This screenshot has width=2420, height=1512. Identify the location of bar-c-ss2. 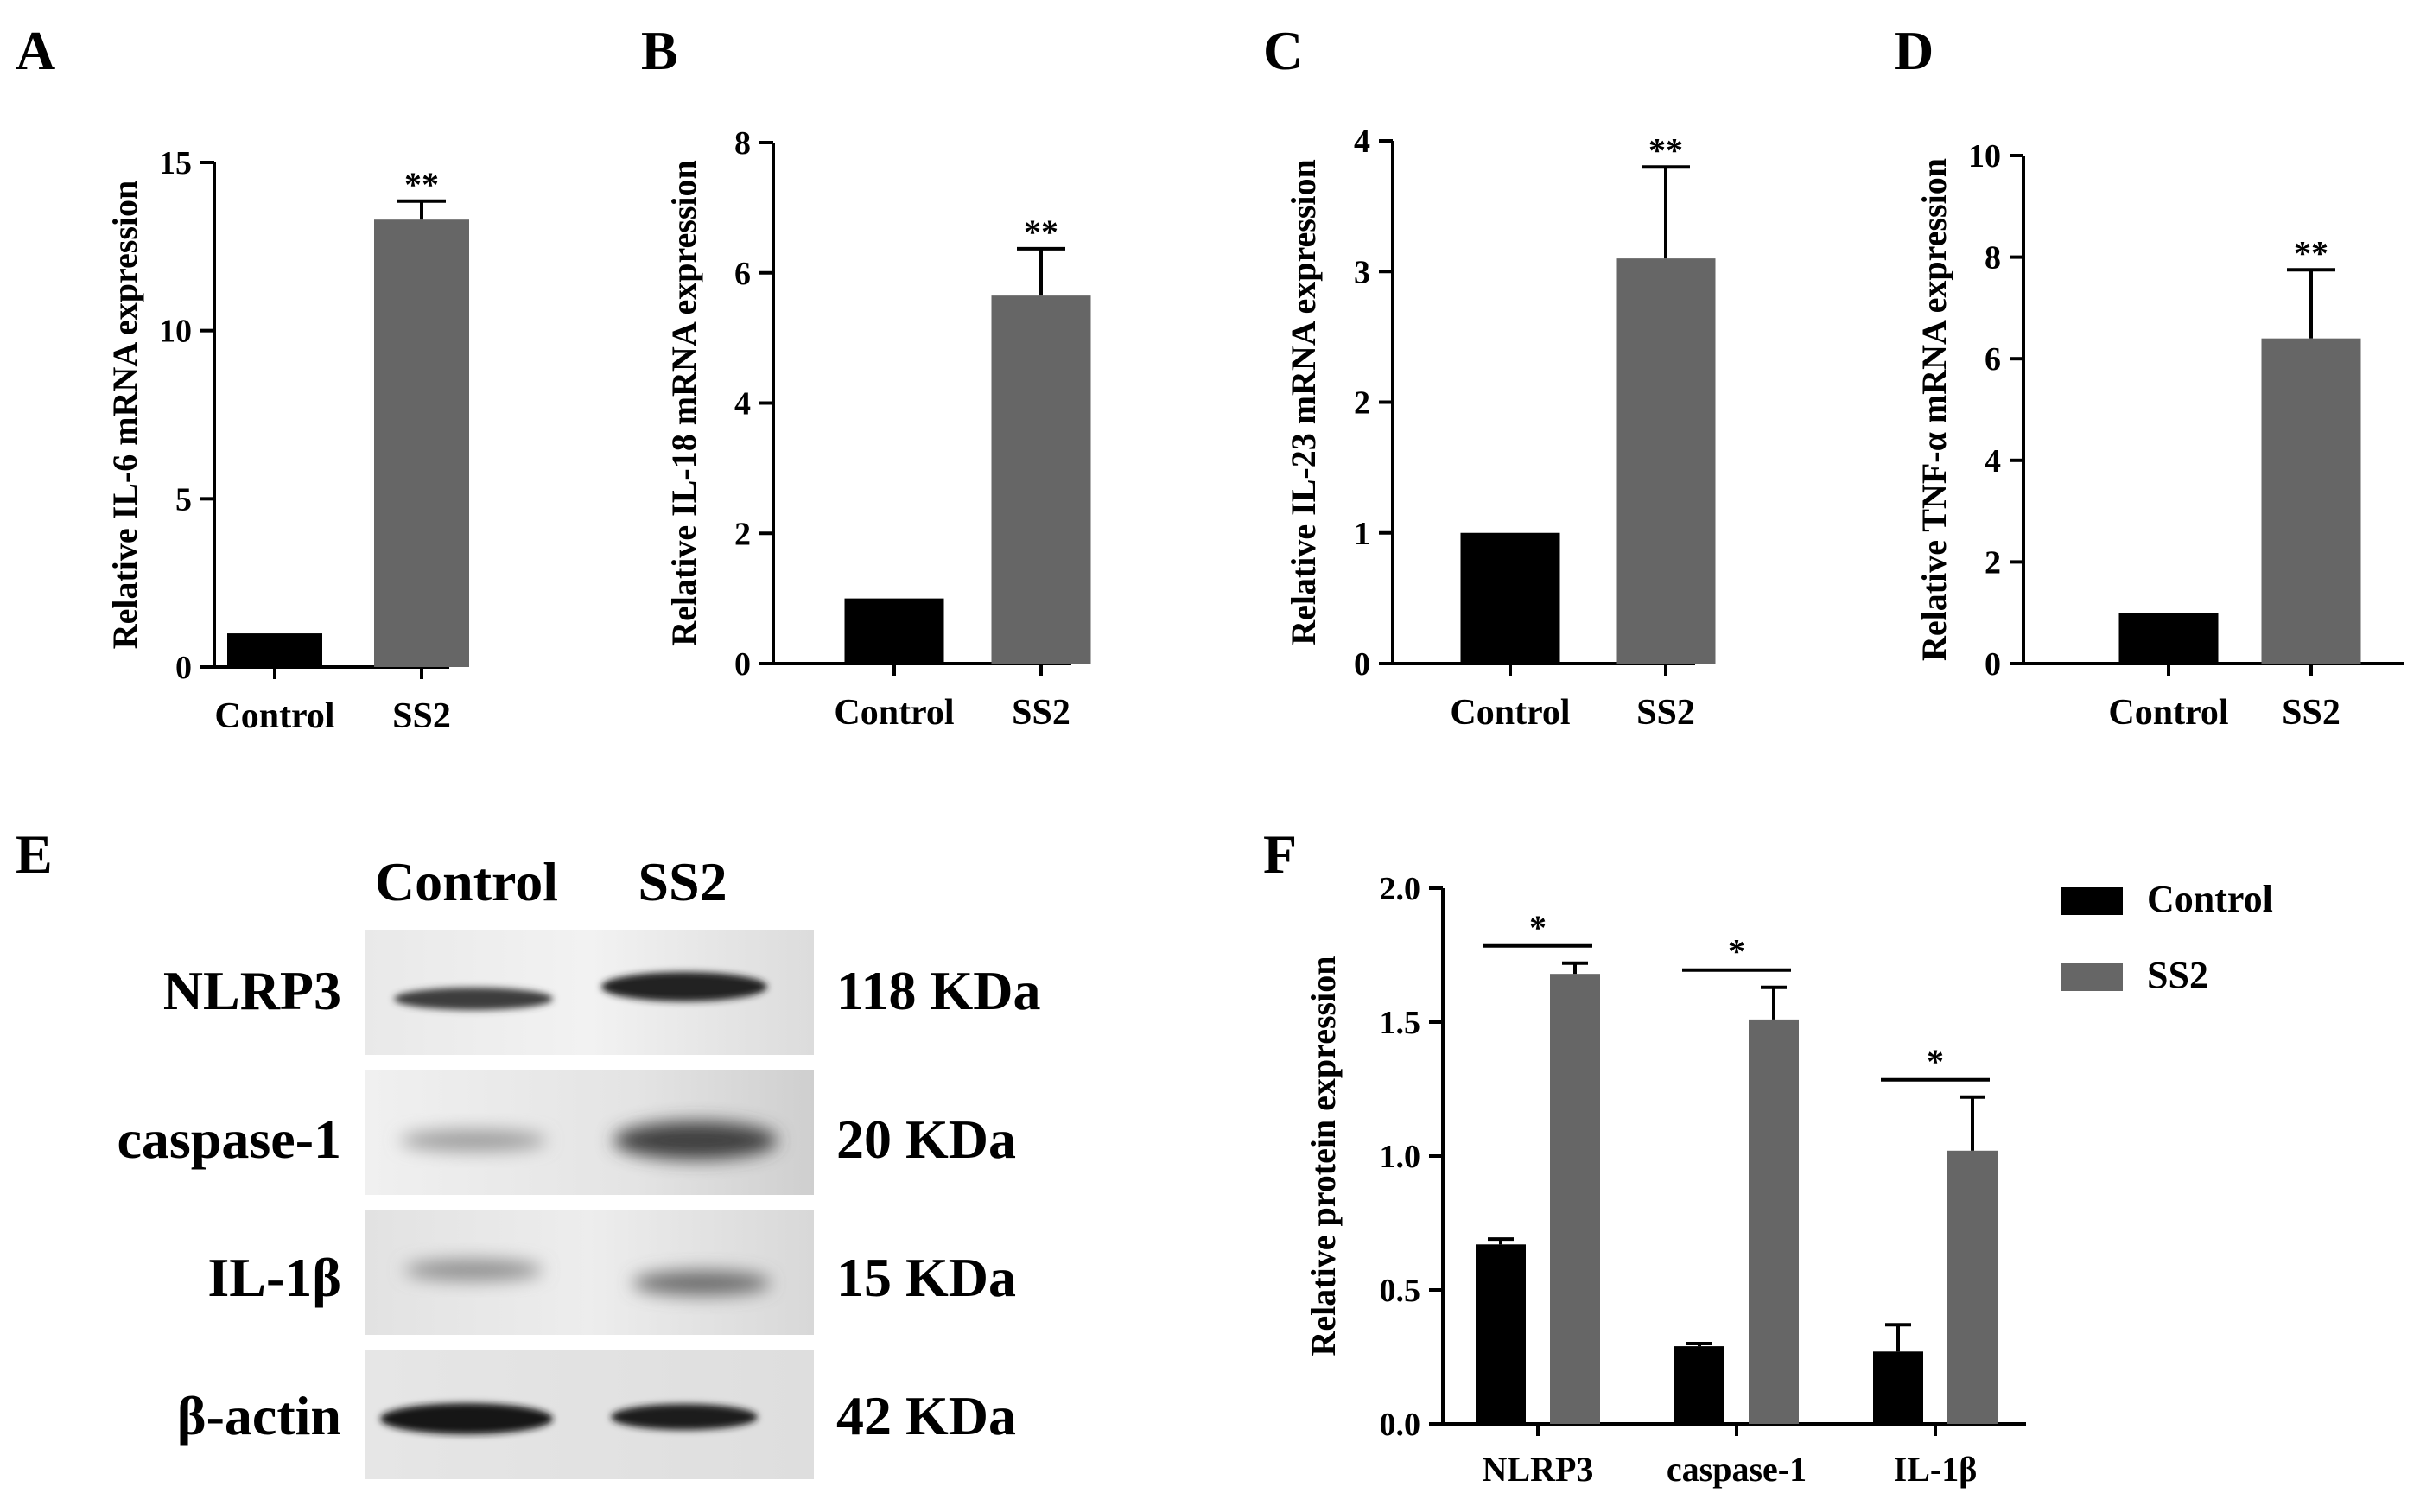
(1666, 461).